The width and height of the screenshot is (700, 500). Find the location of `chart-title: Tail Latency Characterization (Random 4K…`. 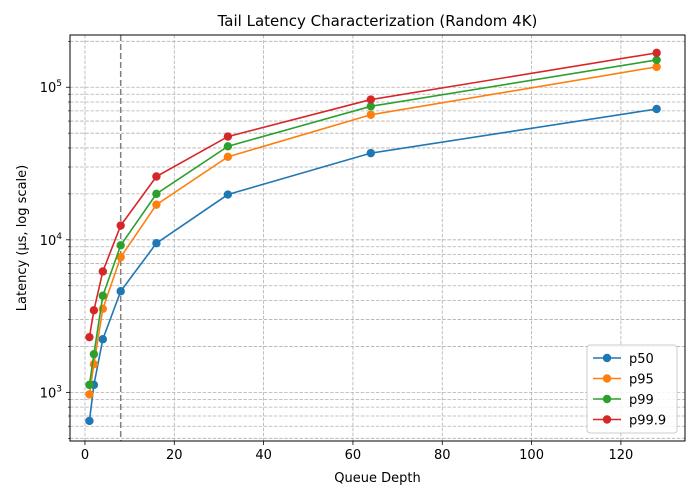

chart-title: Tail Latency Characterization (Random 4K… is located at coordinates (377, 21).